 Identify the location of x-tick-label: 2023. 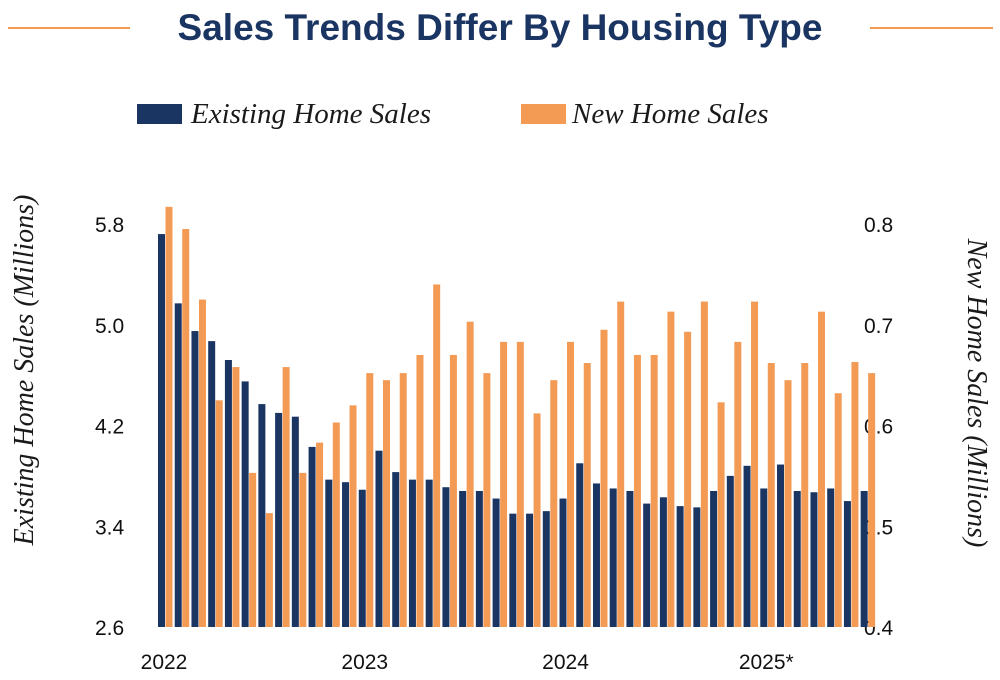
(364, 662).